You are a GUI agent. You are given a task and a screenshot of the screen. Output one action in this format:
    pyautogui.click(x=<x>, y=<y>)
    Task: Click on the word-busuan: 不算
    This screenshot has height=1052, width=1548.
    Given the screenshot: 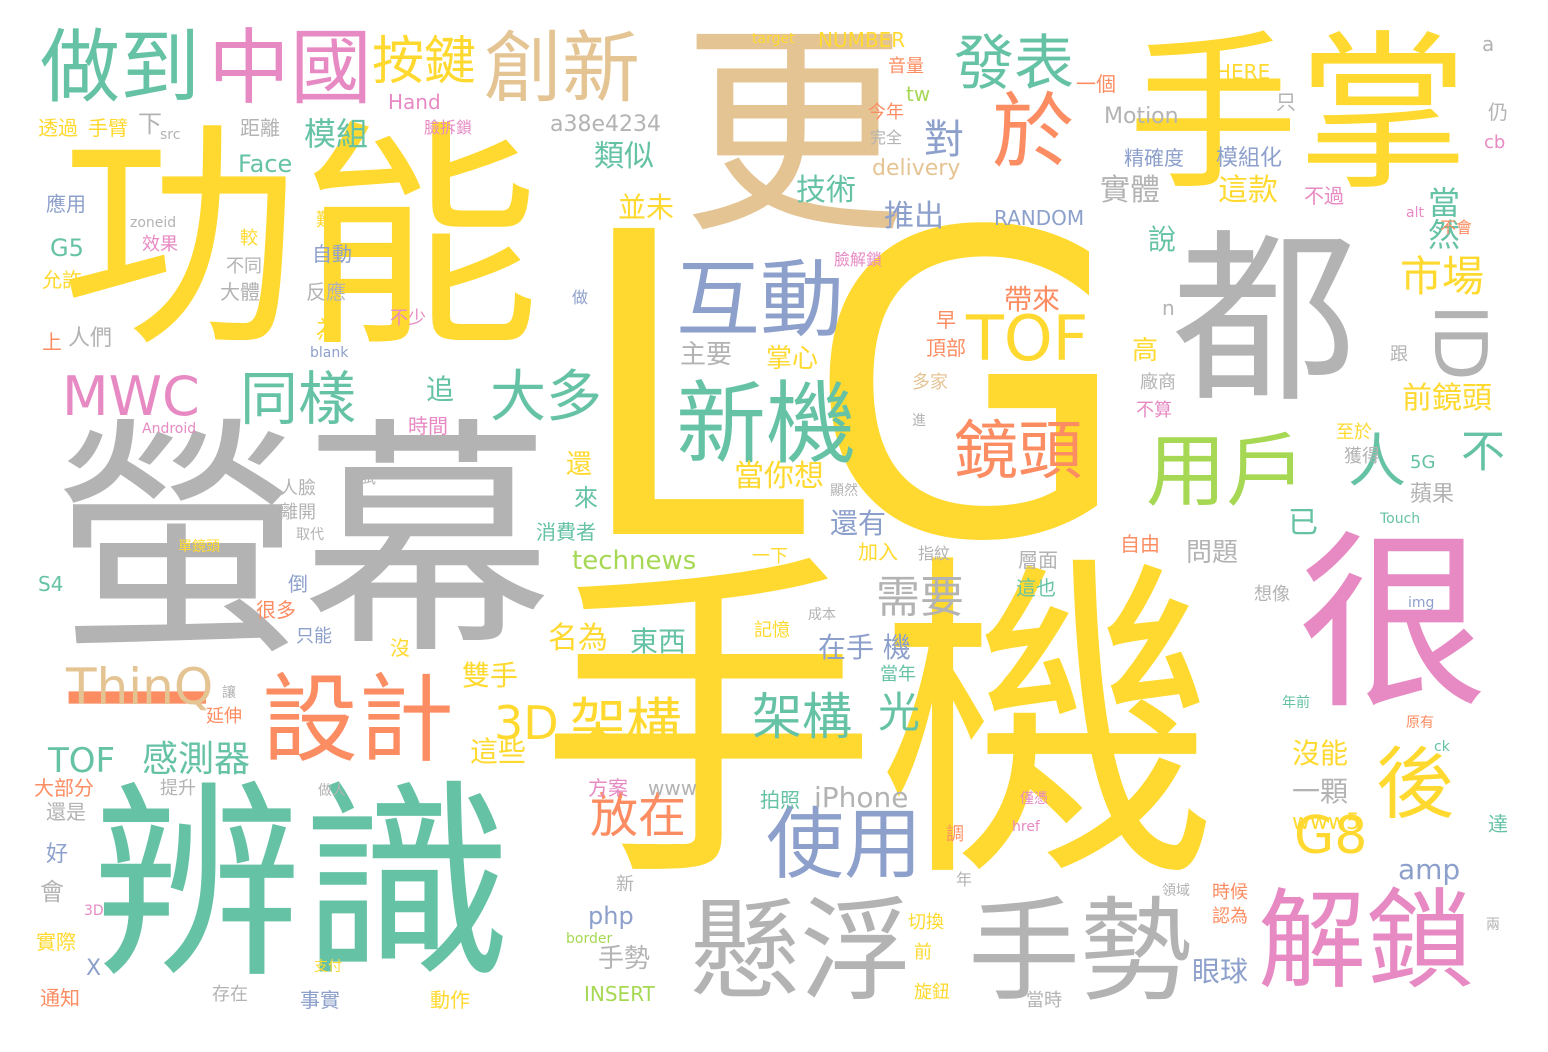 What is the action you would take?
    pyautogui.click(x=1154, y=410)
    